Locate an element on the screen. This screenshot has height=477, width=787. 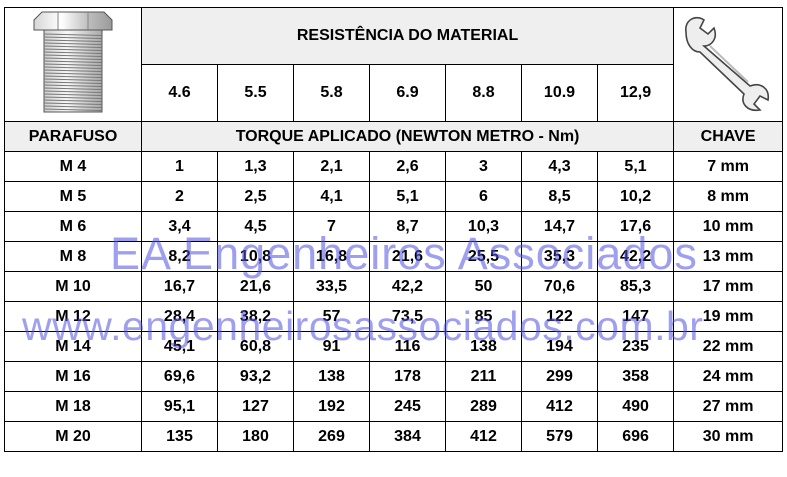
bolt-size-cell: M 12 is located at coordinates (73, 316).